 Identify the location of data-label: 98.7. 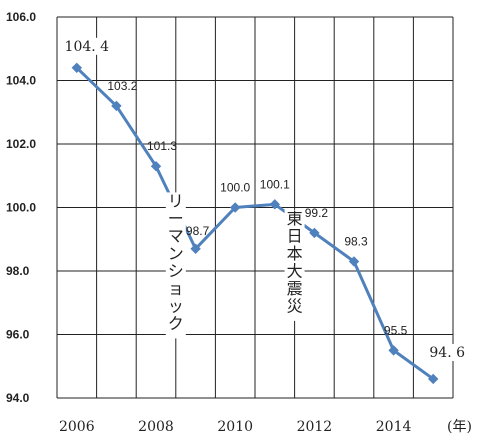
(198, 231).